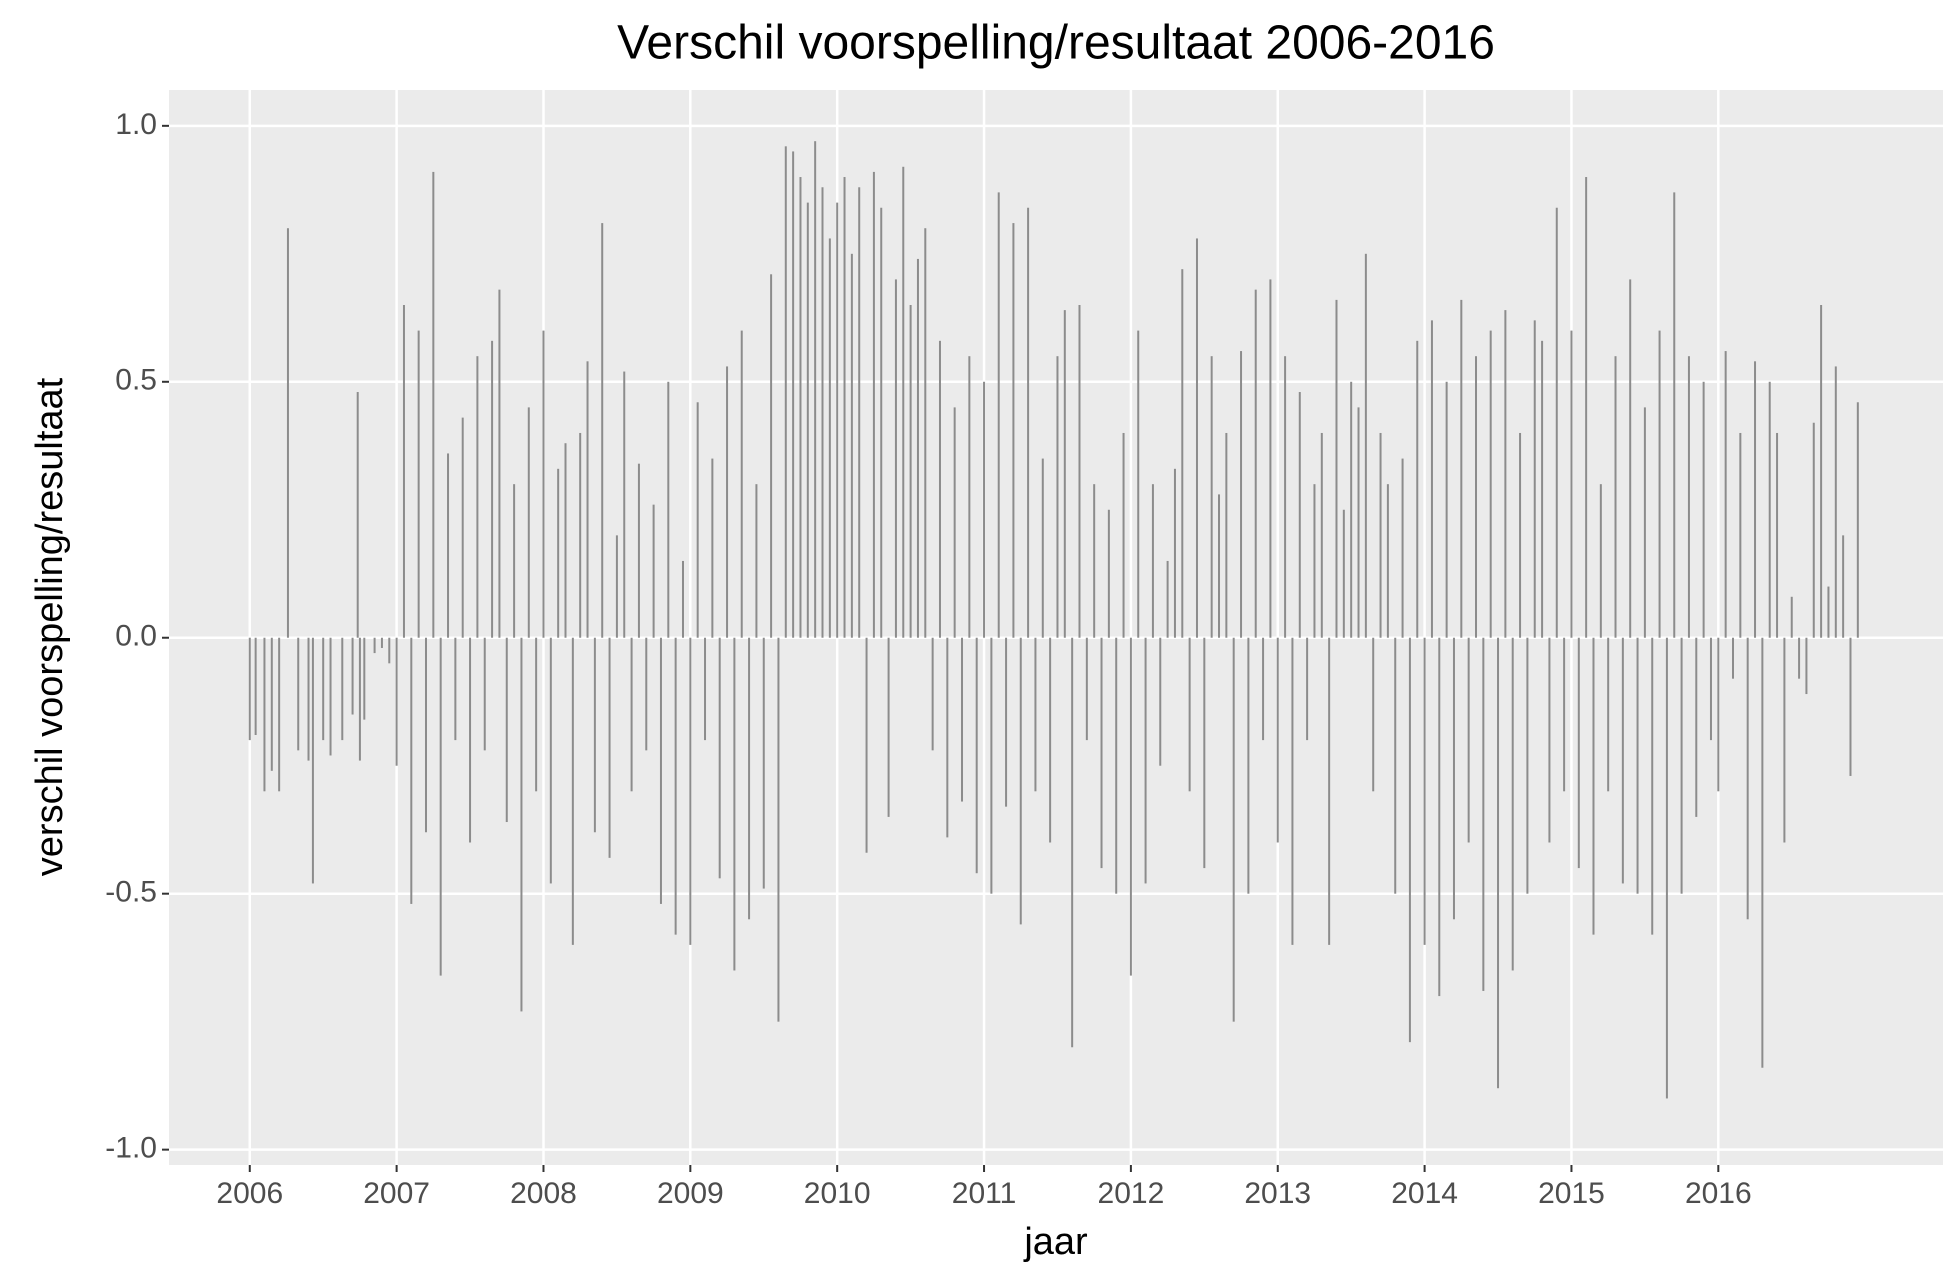 The image size is (1958, 1283). I want to click on x-tick-label: 2016, so click(1718, 1193).